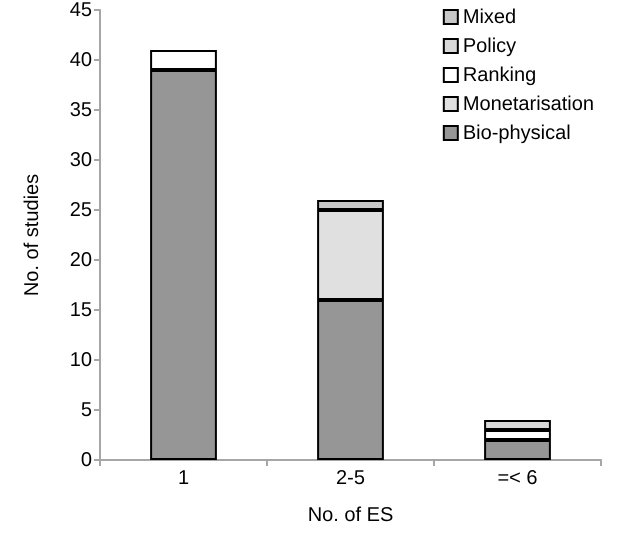  I want to click on y-tick-label: 45, so click(81, 10).